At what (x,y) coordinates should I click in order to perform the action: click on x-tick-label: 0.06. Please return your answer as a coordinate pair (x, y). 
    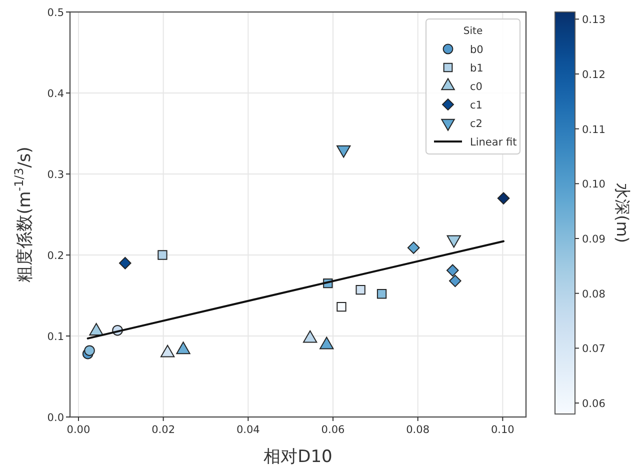
    Looking at the image, I should click on (333, 430).